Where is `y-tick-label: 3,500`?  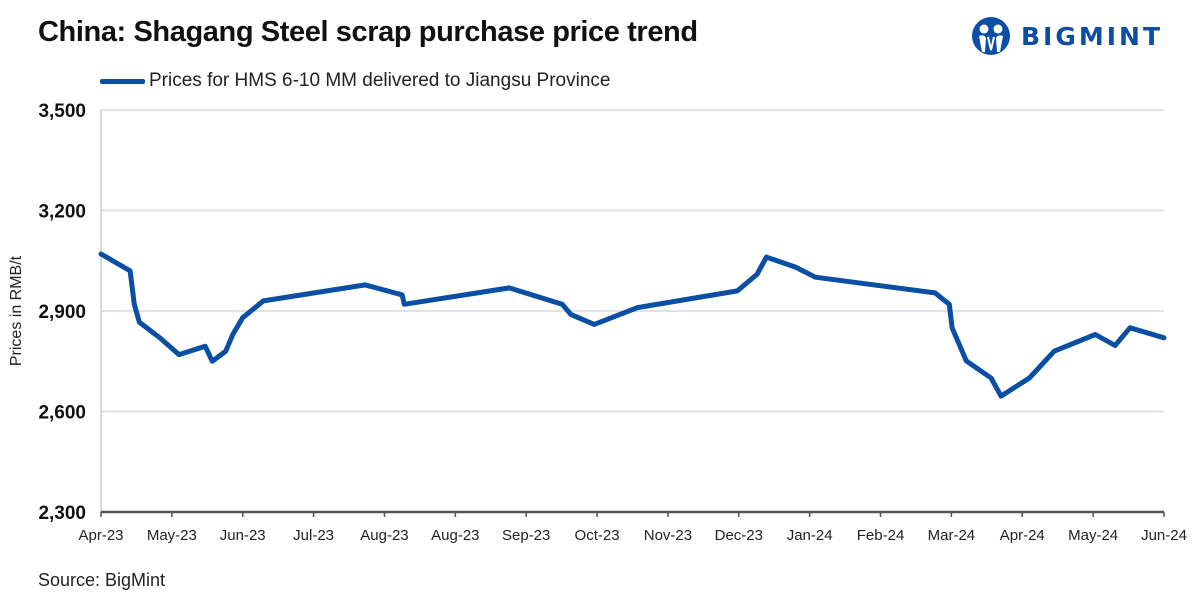 y-tick-label: 3,500 is located at coordinates (62, 111).